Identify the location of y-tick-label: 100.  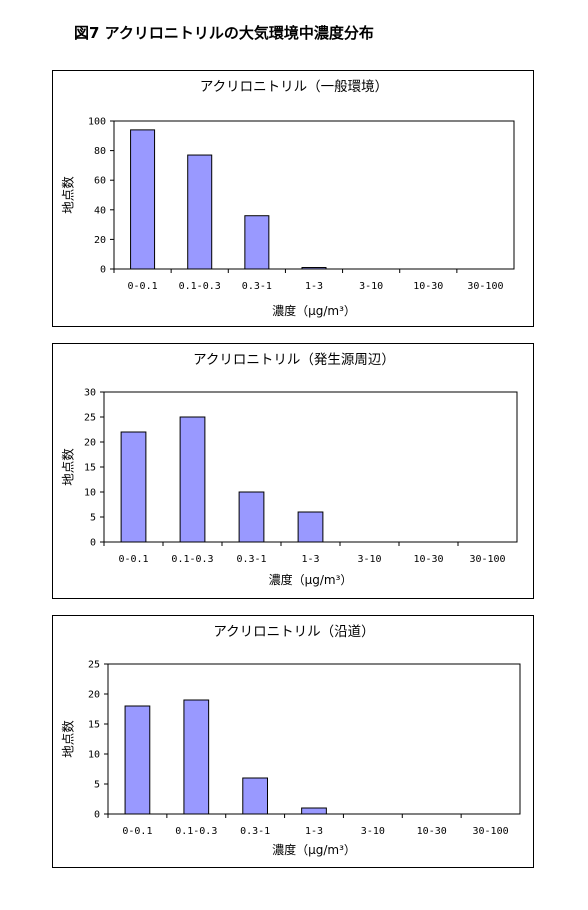
(97, 122).